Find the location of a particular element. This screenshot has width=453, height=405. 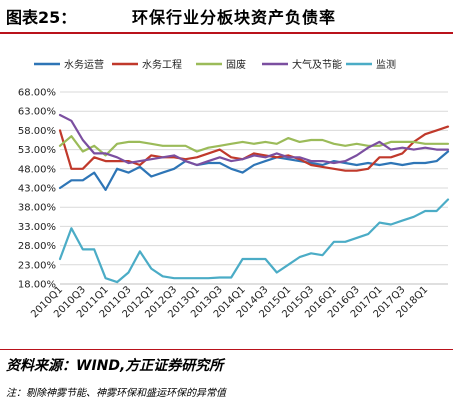

y-tick-label: 58.00% is located at coordinates (37, 131).